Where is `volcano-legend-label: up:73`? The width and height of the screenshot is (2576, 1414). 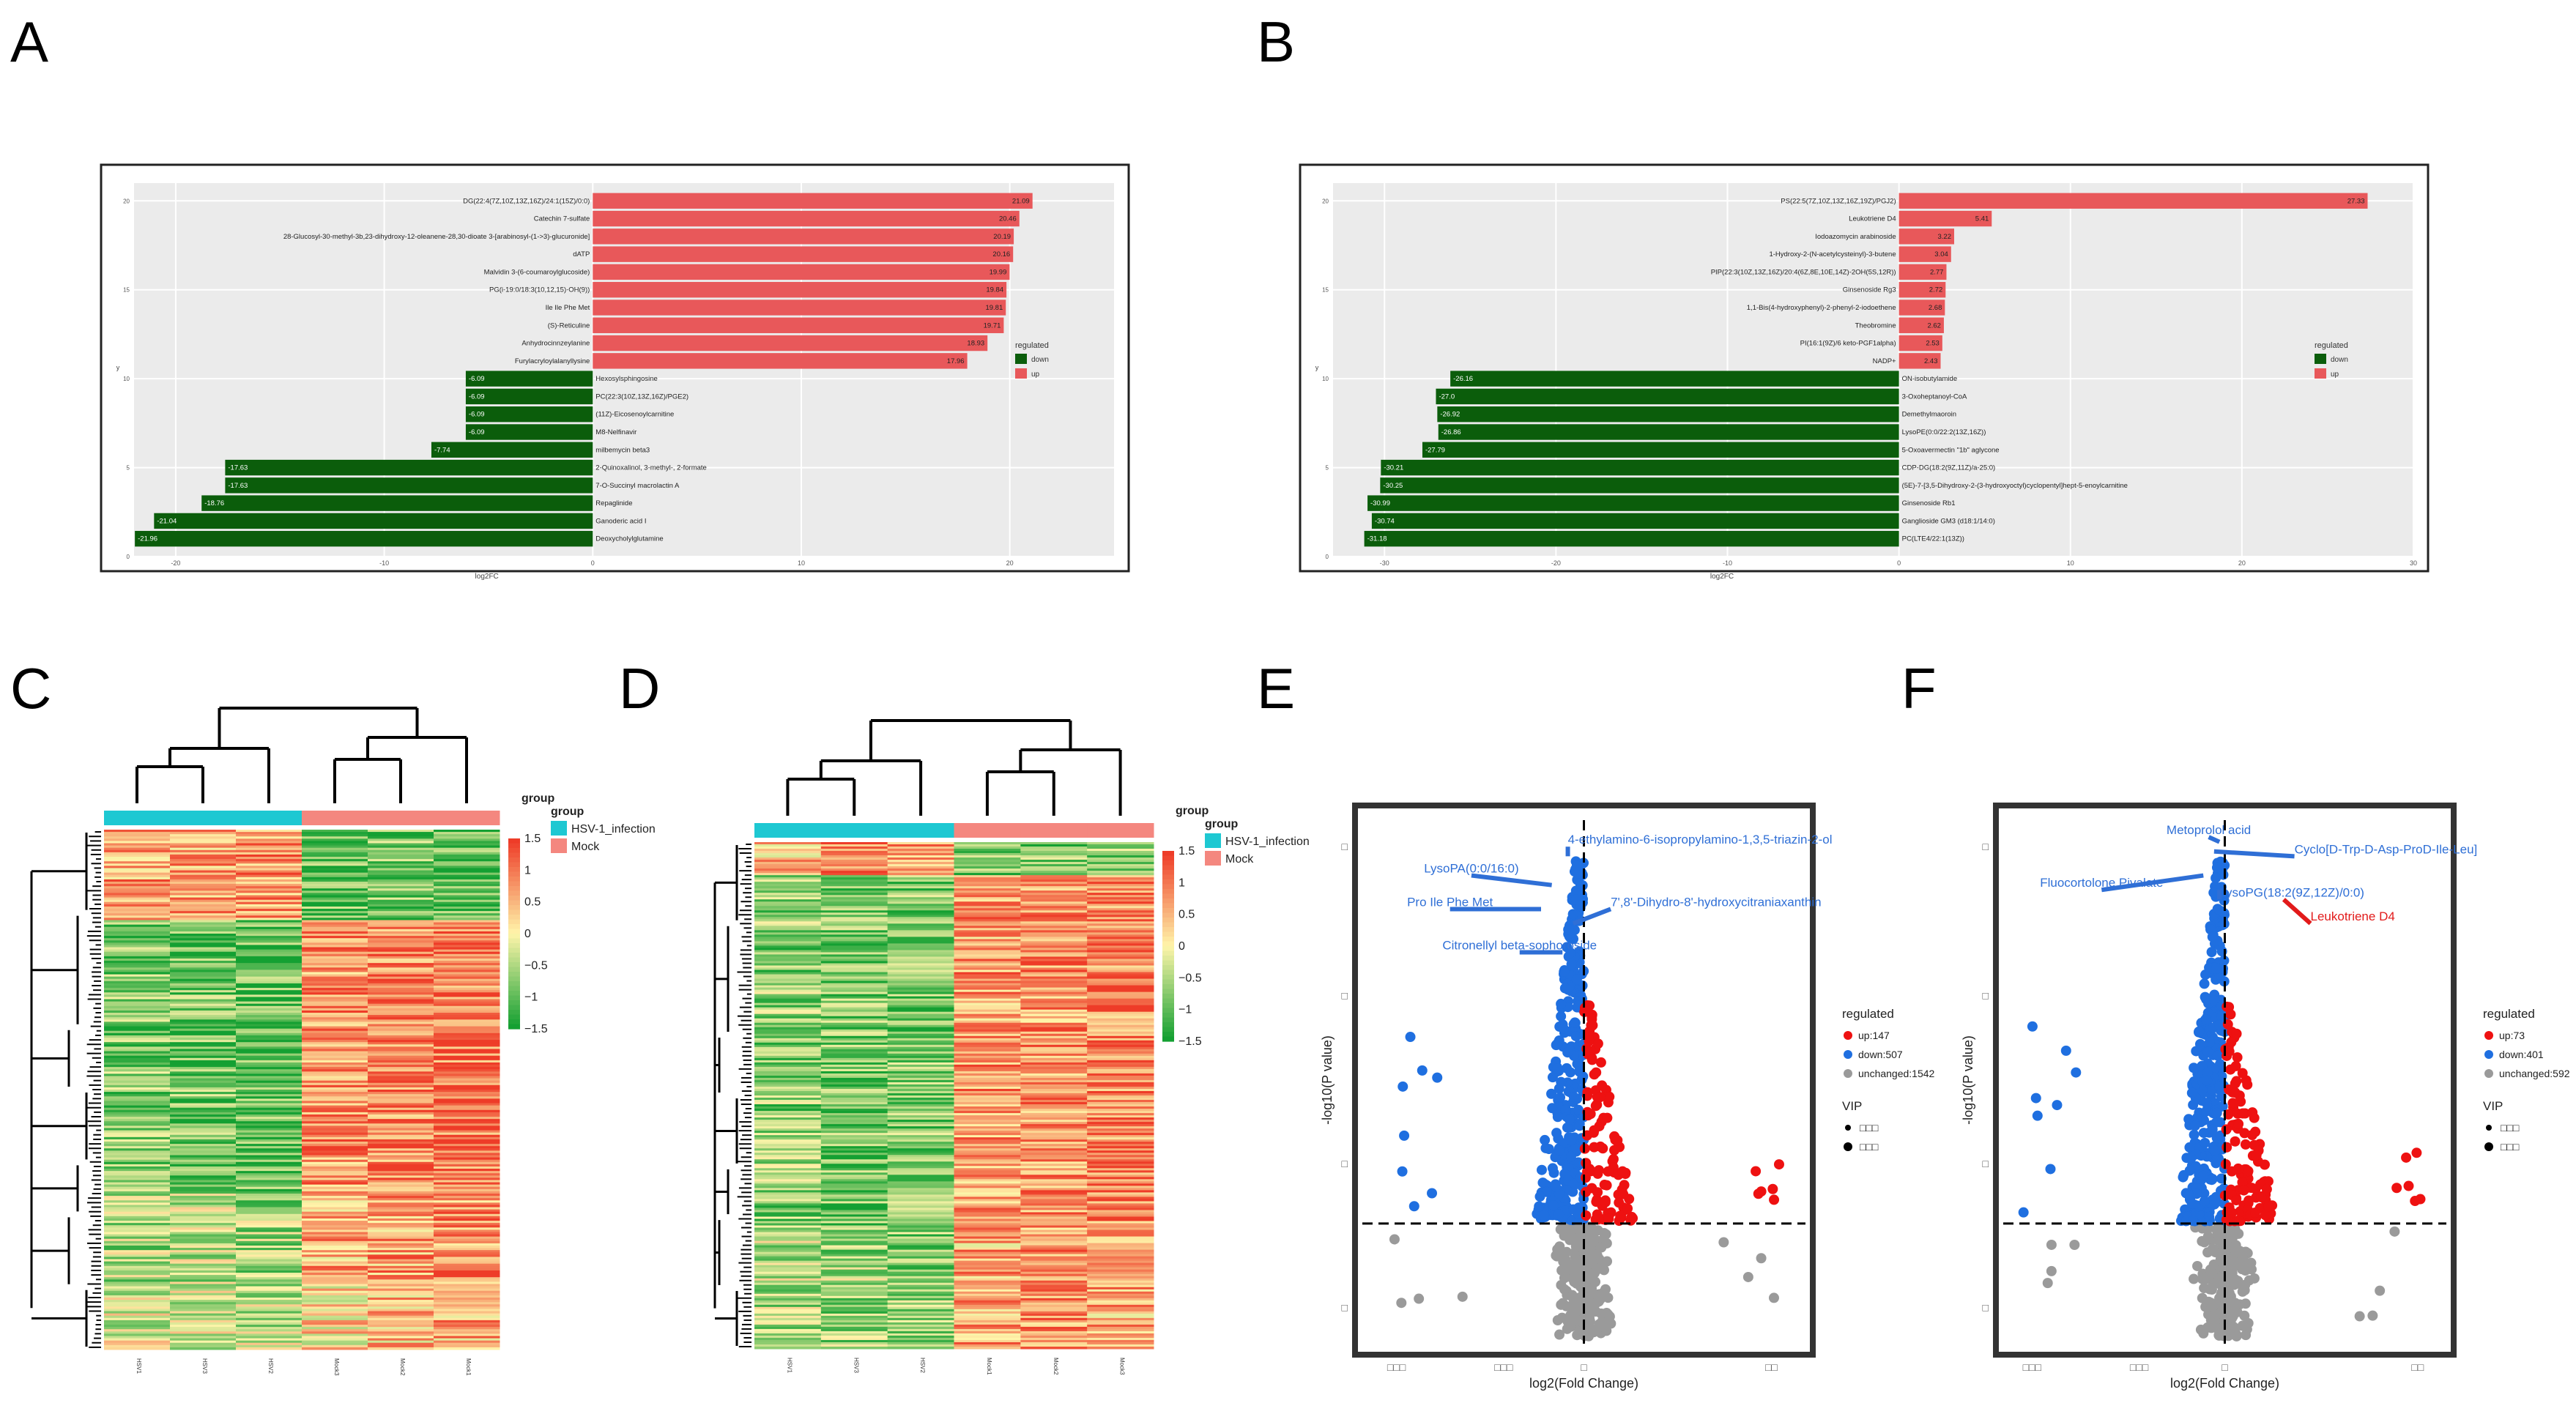 volcano-legend-label: up:73 is located at coordinates (2512, 1035).